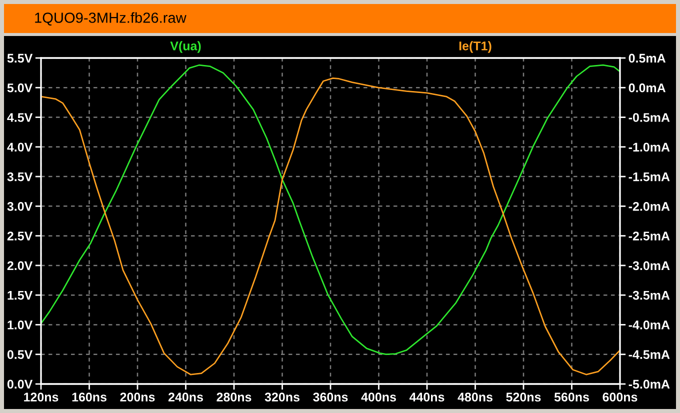 Image resolution: width=680 pixels, height=413 pixels. I want to click on x-tick-label: 600ns, so click(620, 397).